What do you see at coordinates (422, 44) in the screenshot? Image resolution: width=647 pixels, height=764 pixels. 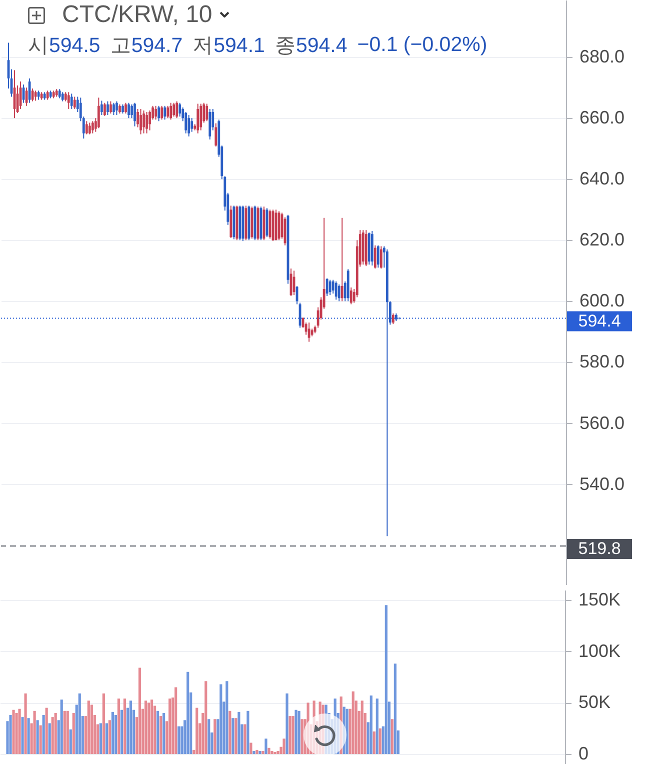 I see `annotation: −0.1 (−0.02%)` at bounding box center [422, 44].